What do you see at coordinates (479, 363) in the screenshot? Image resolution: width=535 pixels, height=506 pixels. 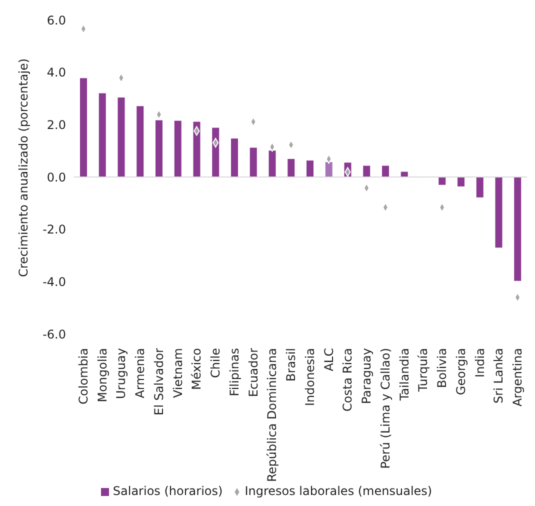 I see `x-tick-label: India` at bounding box center [479, 363].